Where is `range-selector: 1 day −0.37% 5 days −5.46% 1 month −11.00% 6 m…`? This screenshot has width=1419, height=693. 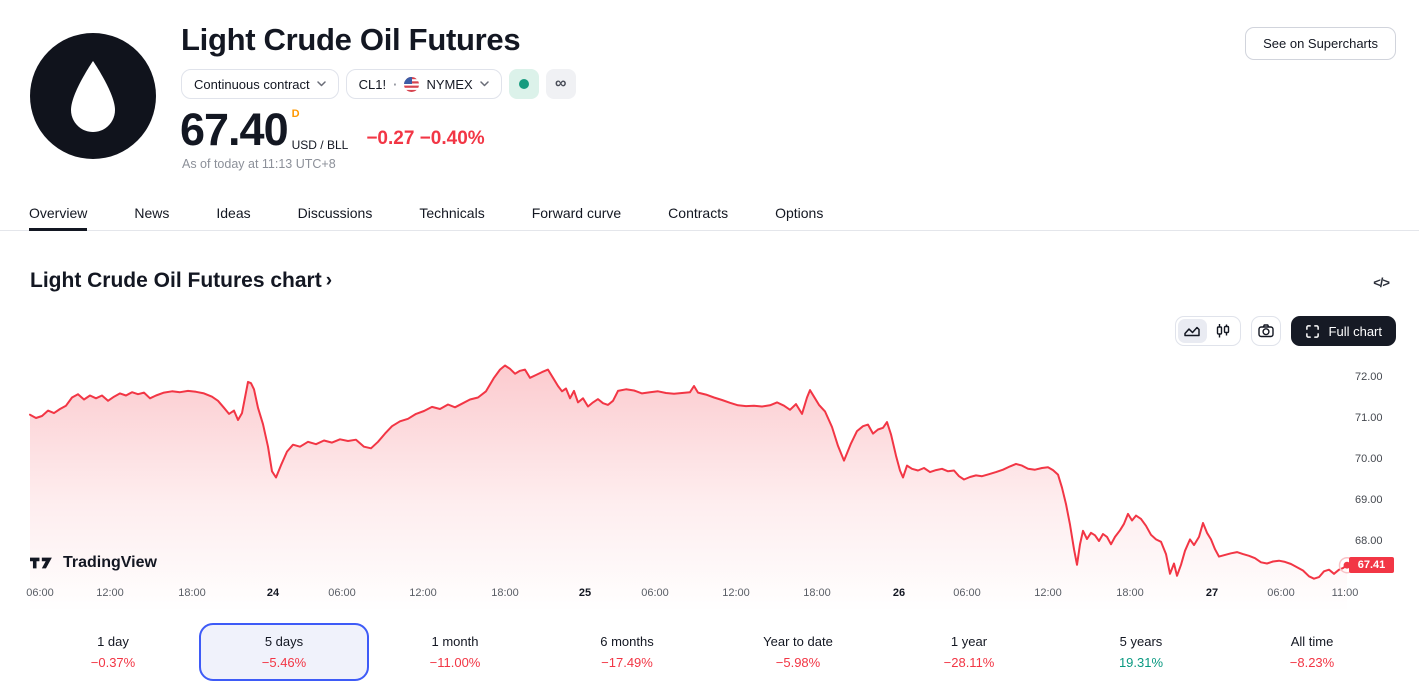
range-selector: 1 day −0.37% 5 days −5.46% 1 month −11.00% 6 m… is located at coordinates (709, 653).